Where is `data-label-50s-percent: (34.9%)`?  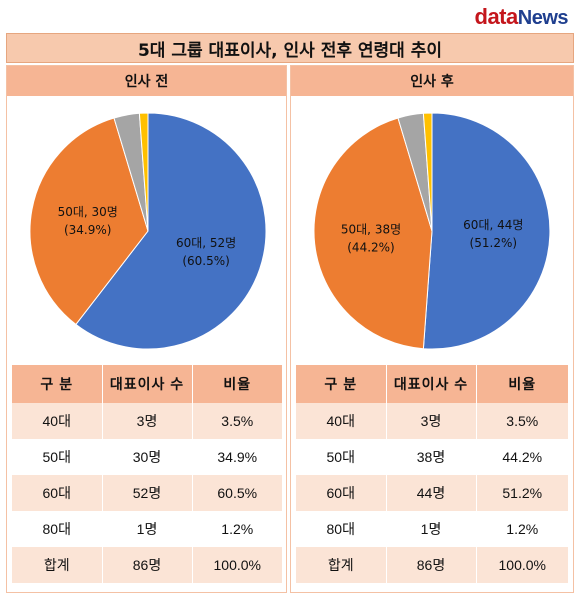
data-label-50s-percent: (34.9%) is located at coordinates (87, 230).